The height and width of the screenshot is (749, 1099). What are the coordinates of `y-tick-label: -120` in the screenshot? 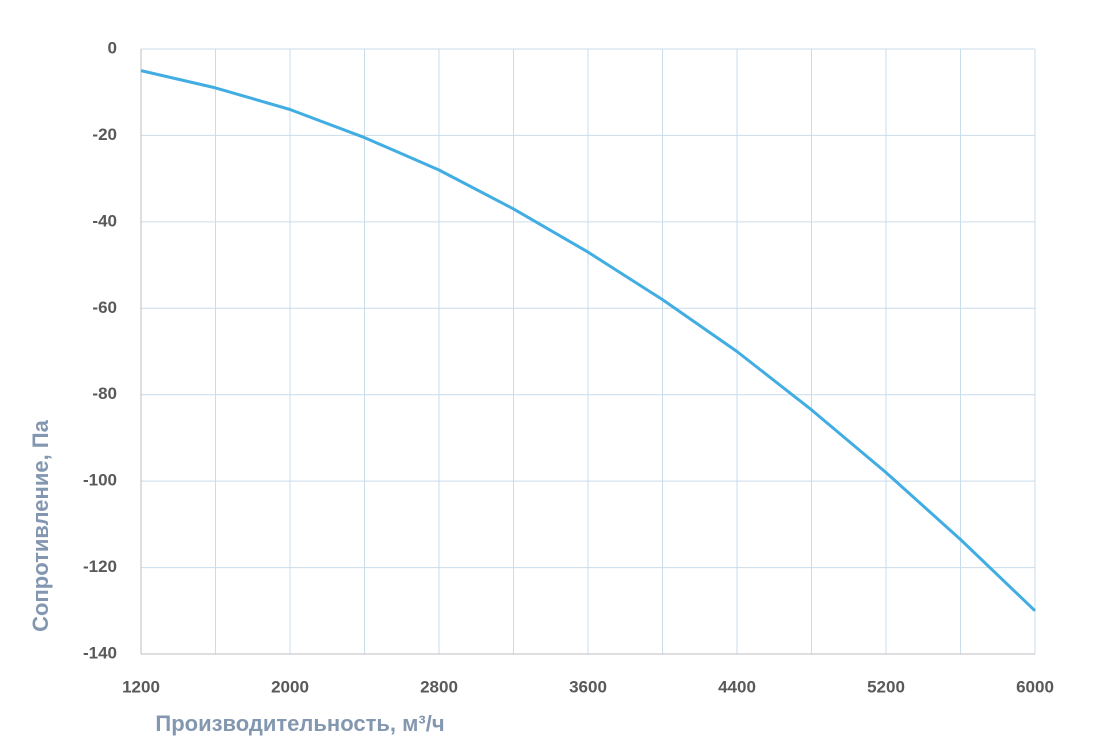 It's located at (100, 566).